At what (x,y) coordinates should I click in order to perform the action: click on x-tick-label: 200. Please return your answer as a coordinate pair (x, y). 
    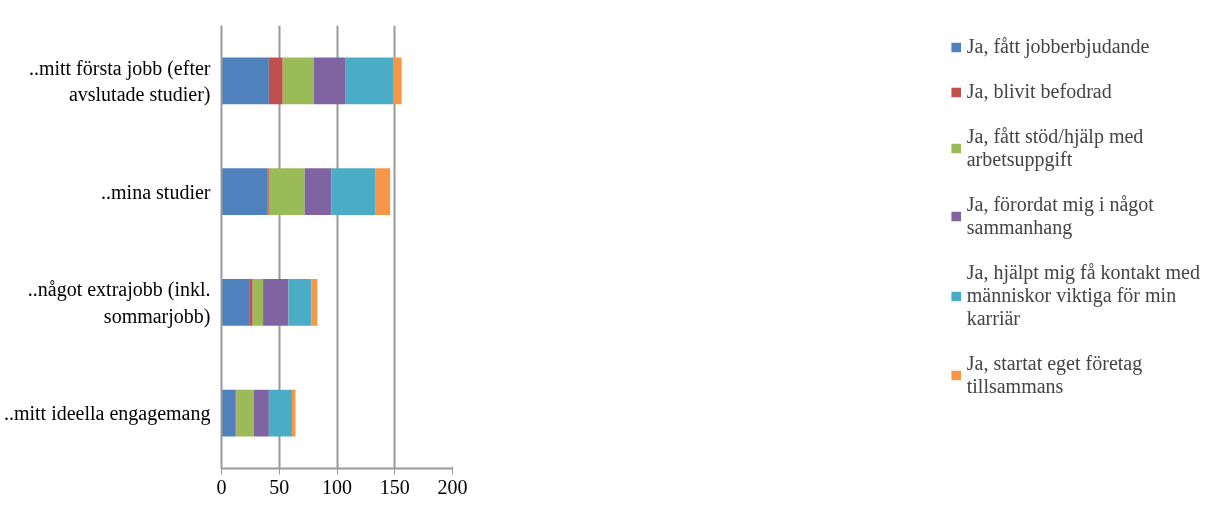
    Looking at the image, I should click on (452, 486).